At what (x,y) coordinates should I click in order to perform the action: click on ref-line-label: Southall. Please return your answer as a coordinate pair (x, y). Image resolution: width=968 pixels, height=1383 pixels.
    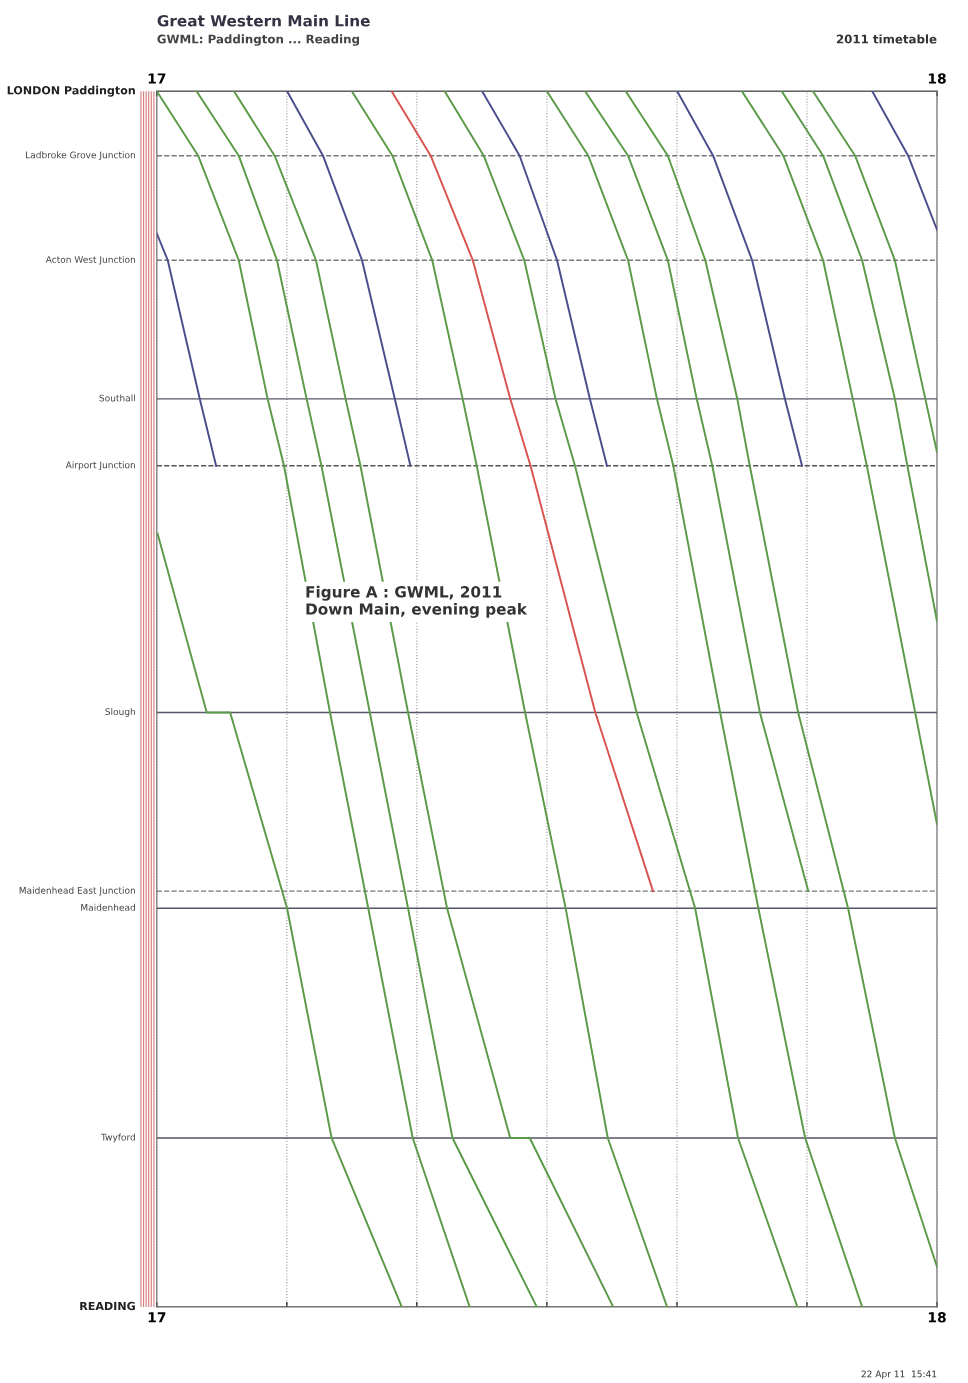
    Looking at the image, I should click on (117, 398).